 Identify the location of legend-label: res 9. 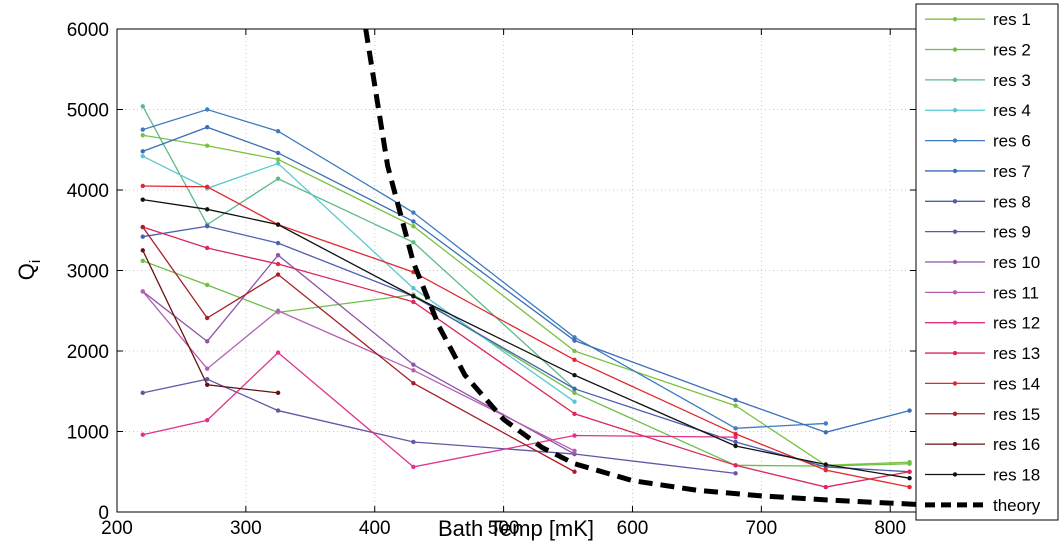
(1012, 232).